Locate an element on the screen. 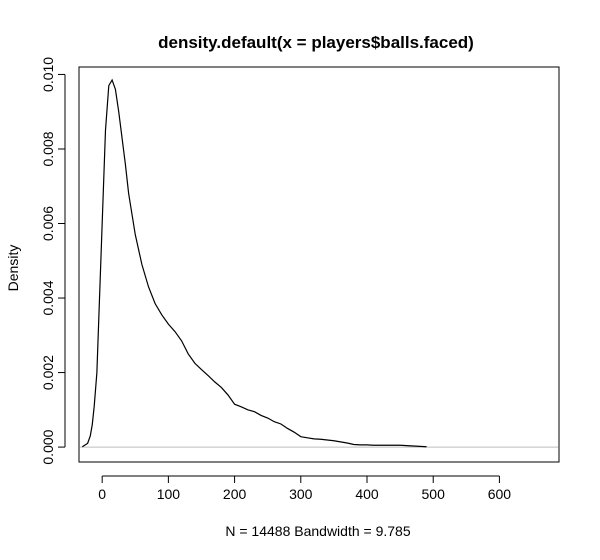 Image resolution: width=600 pixels, height=560 pixels. x-tick-label: 500 is located at coordinates (434, 494).